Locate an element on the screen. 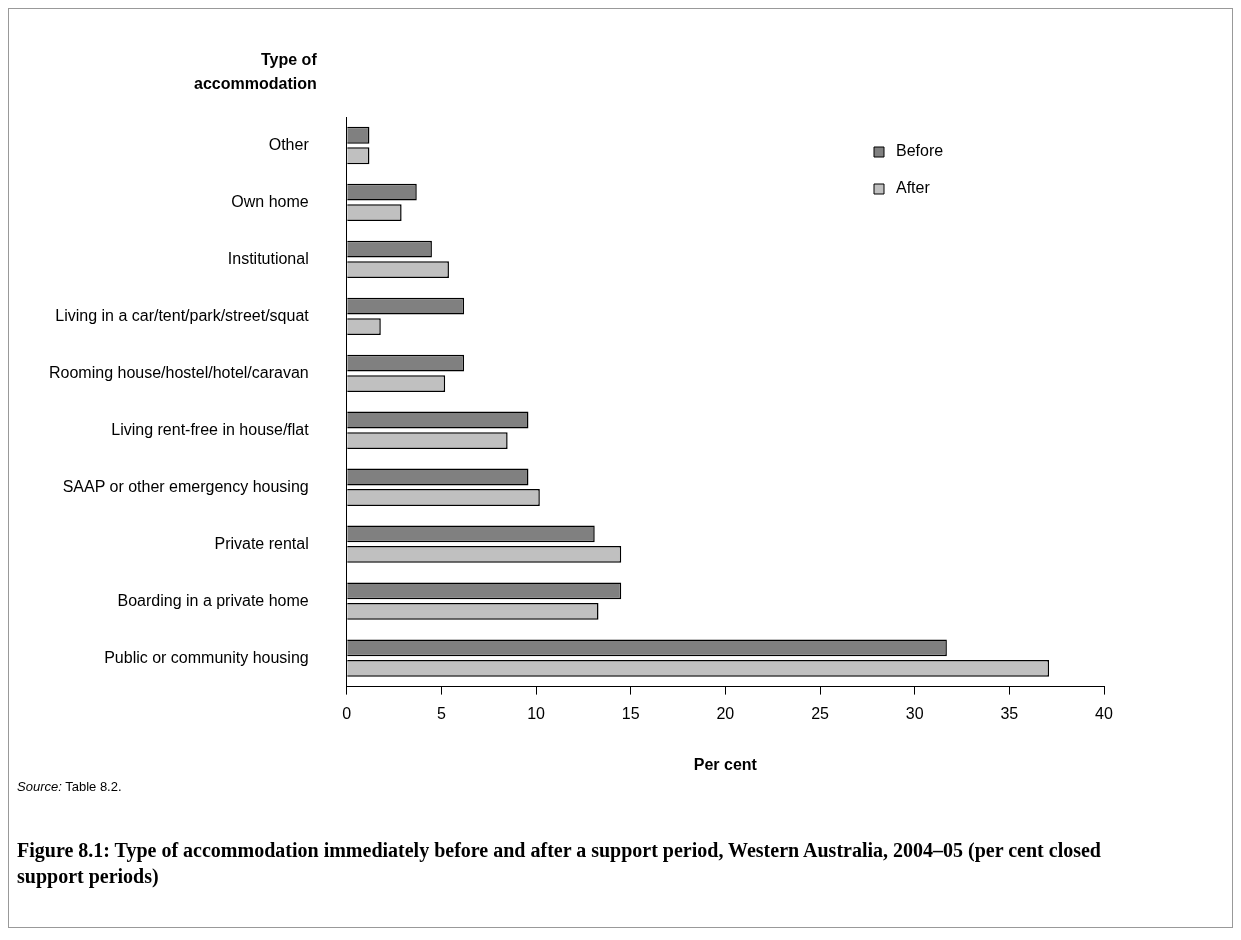 The image size is (1241, 940). y-tick-label: Institutional is located at coordinates (268, 258).